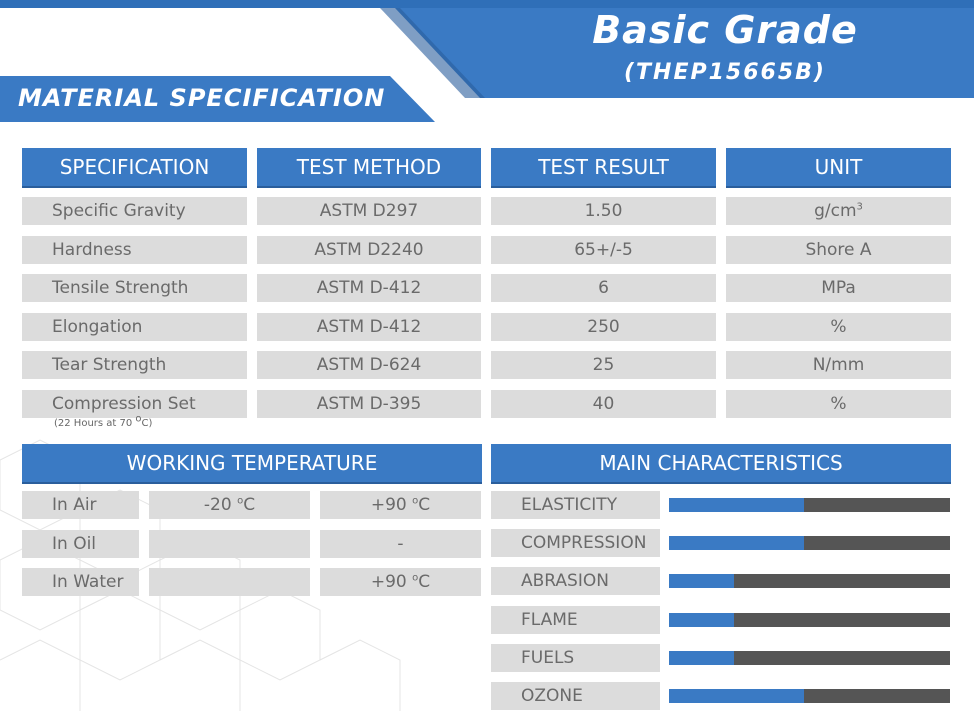  Describe the element at coordinates (95, 423) in the screenshot. I see `note-prefix: (22 Hours at 70` at that location.